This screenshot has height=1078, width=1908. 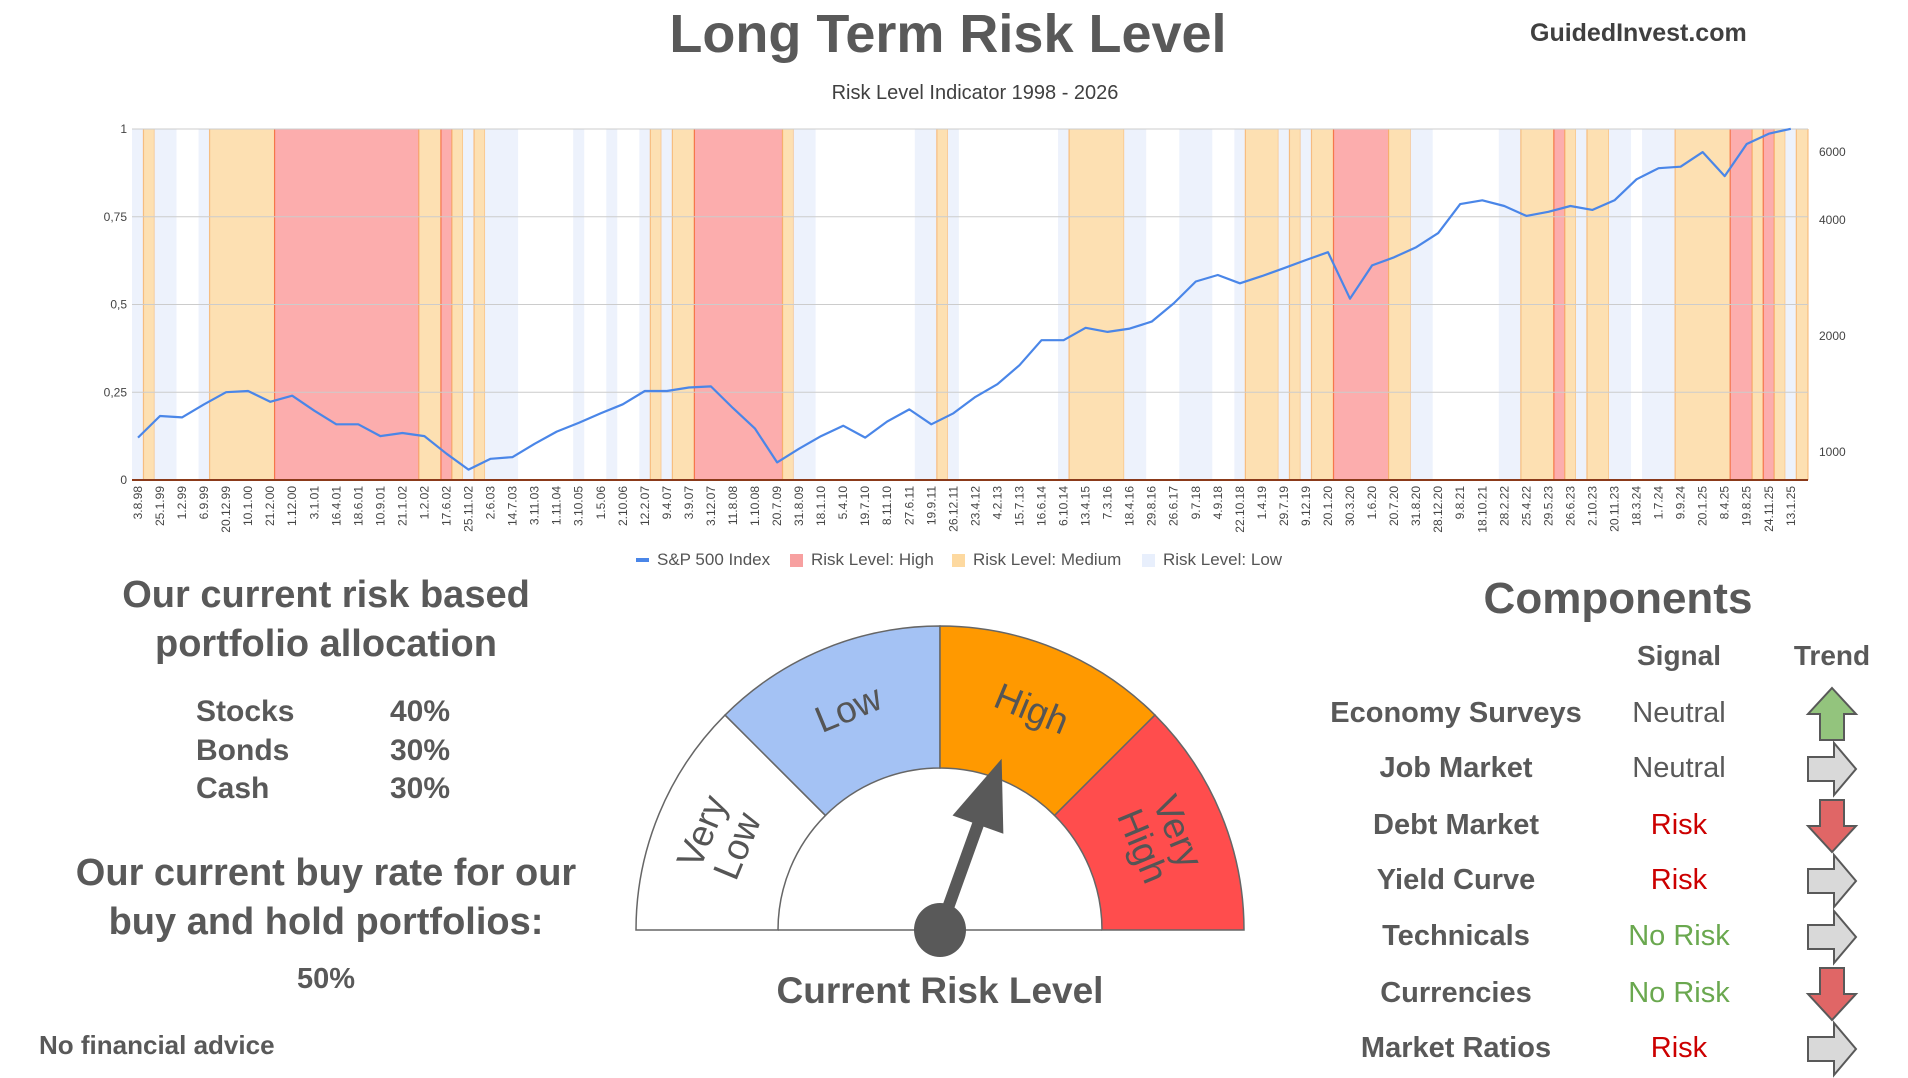 I want to click on component-name: Market Ratios, so click(x=1456, y=1048).